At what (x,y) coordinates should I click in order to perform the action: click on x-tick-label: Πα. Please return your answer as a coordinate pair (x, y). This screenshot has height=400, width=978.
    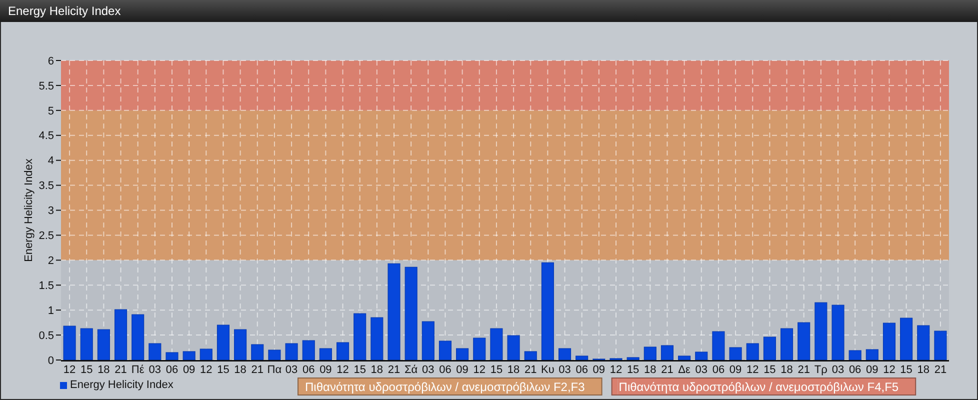
    Looking at the image, I should click on (274, 370).